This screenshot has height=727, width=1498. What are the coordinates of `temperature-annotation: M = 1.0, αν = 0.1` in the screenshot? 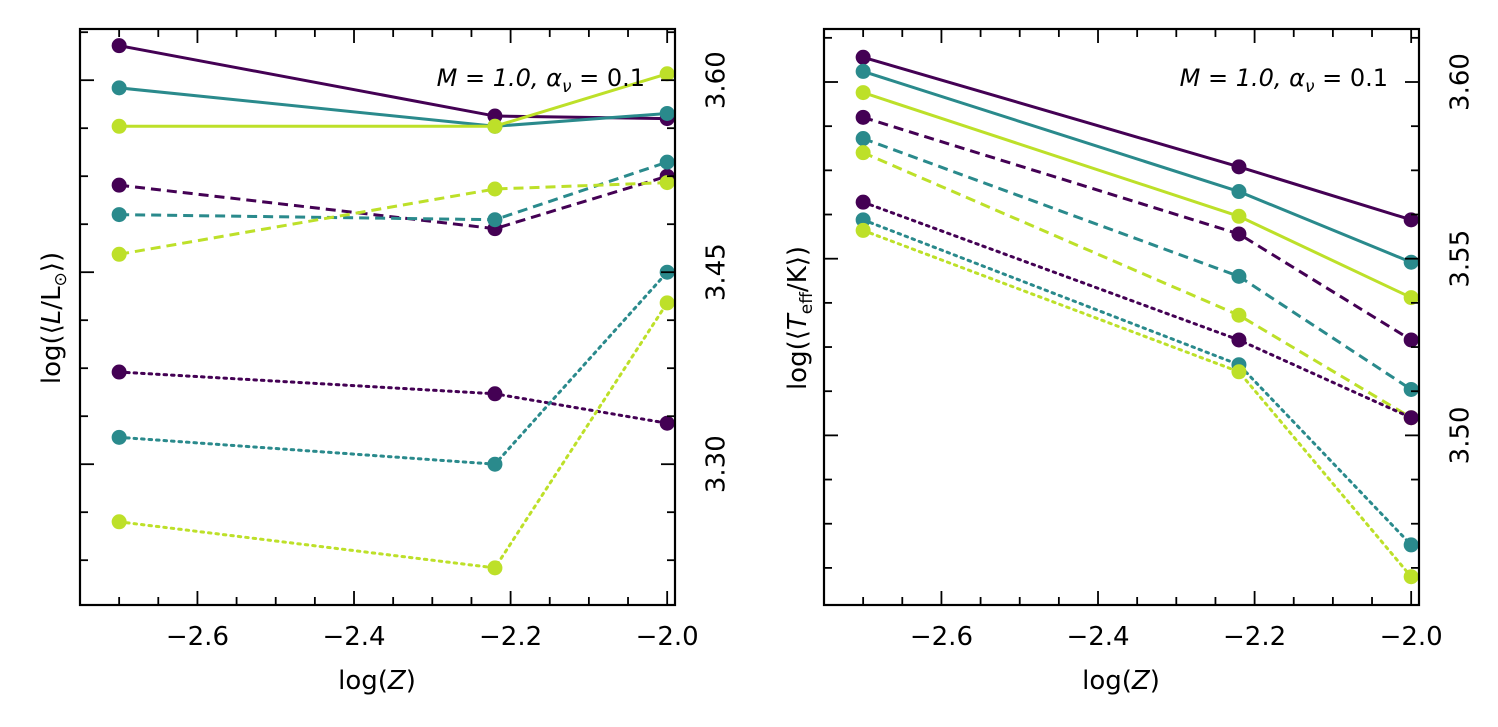 It's located at (1284, 80).